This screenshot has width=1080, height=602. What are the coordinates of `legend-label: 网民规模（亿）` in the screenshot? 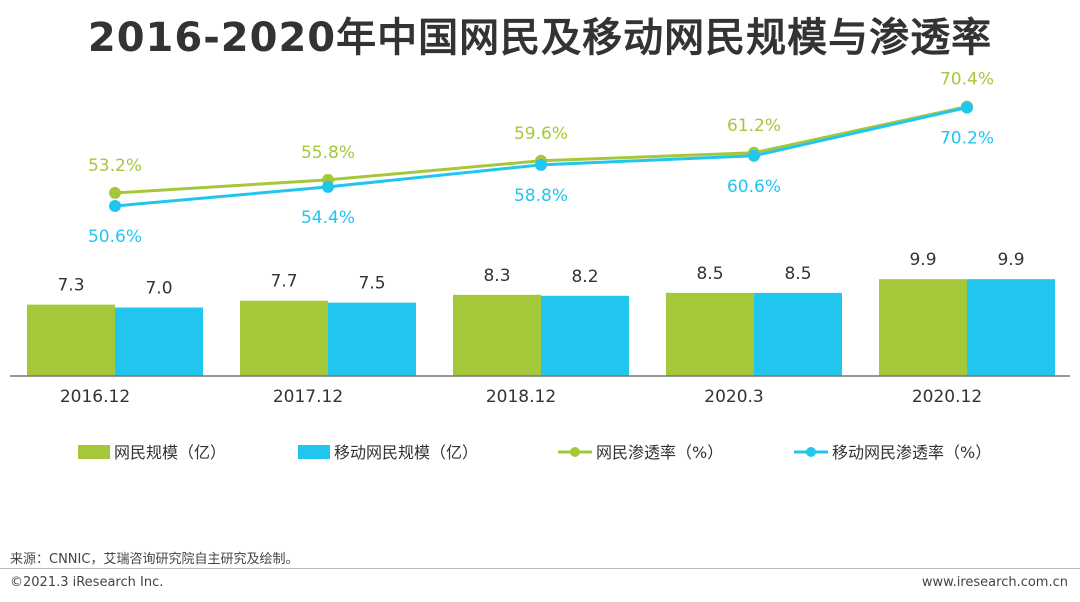 It's located at (170, 452).